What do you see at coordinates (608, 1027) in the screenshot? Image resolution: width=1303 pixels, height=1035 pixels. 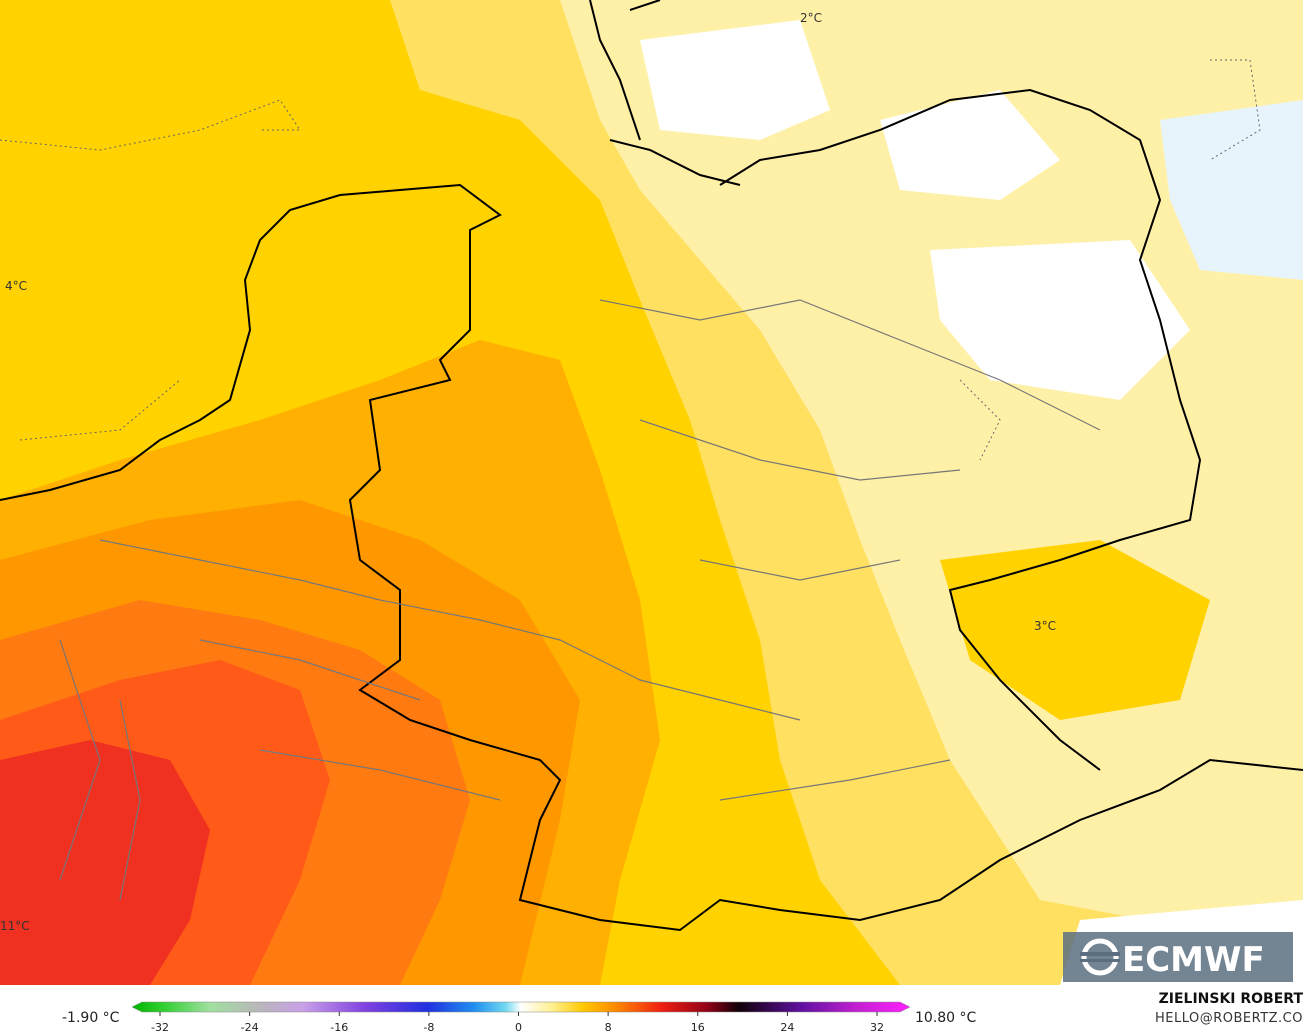 I see `colorbar-tick-label: 8` at bounding box center [608, 1027].